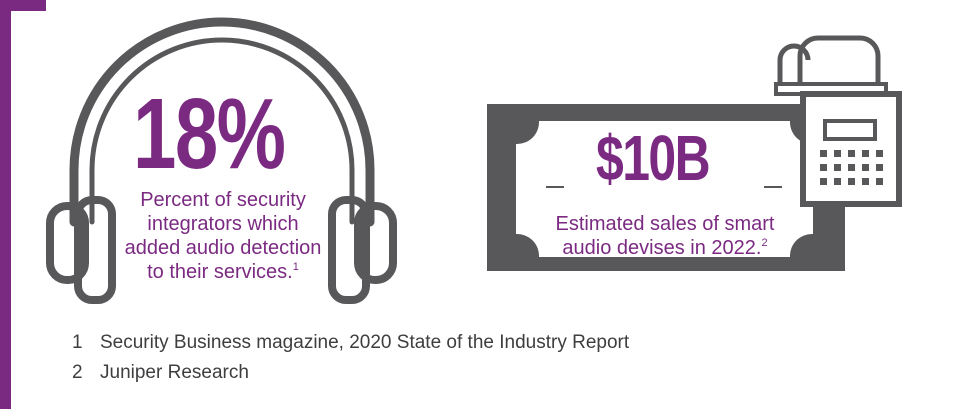 The width and height of the screenshot is (960, 409). Describe the element at coordinates (209, 134) in the screenshot. I see `stat-percent-value: 18%` at that location.